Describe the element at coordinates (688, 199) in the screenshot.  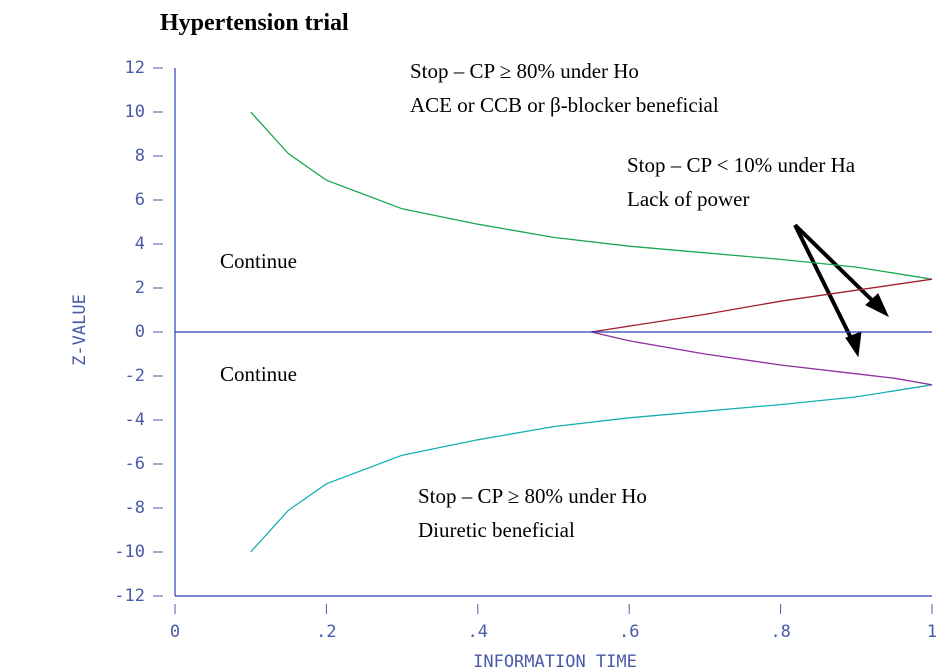
I see `annotation: Lack of power` at that location.